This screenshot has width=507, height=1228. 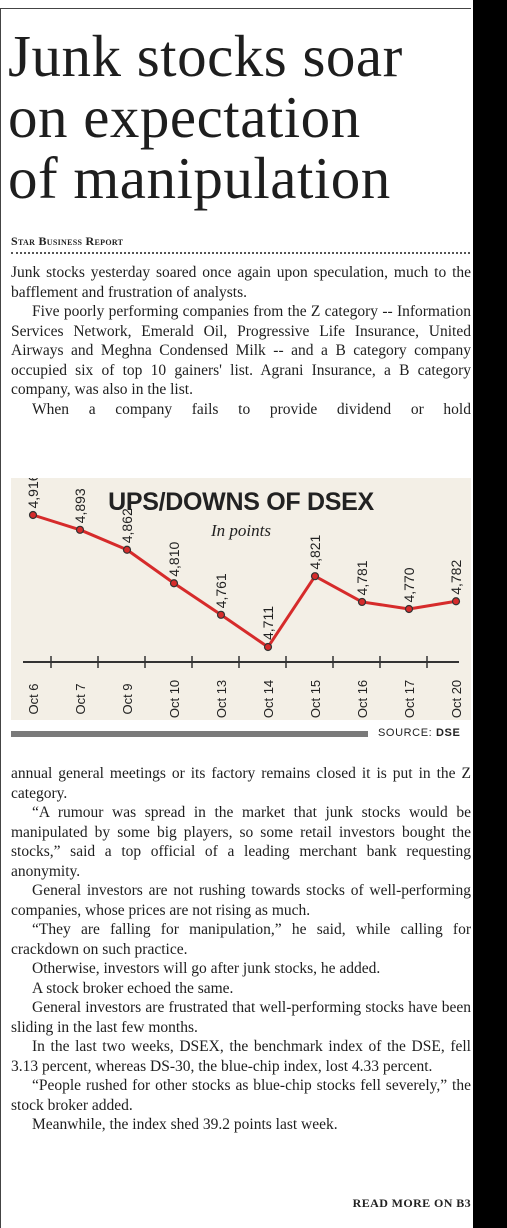 I want to click on x-tick-label: Oct 20, so click(x=456, y=699).